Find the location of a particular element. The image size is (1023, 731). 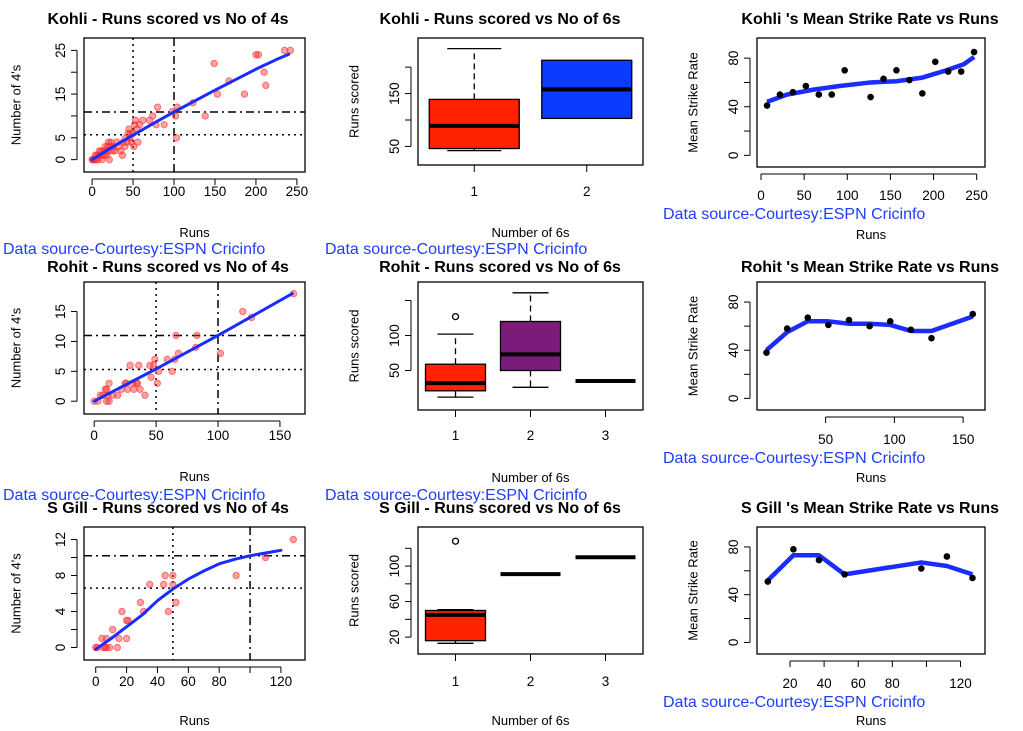

y-tick-label: 20 is located at coordinates (394, 637).